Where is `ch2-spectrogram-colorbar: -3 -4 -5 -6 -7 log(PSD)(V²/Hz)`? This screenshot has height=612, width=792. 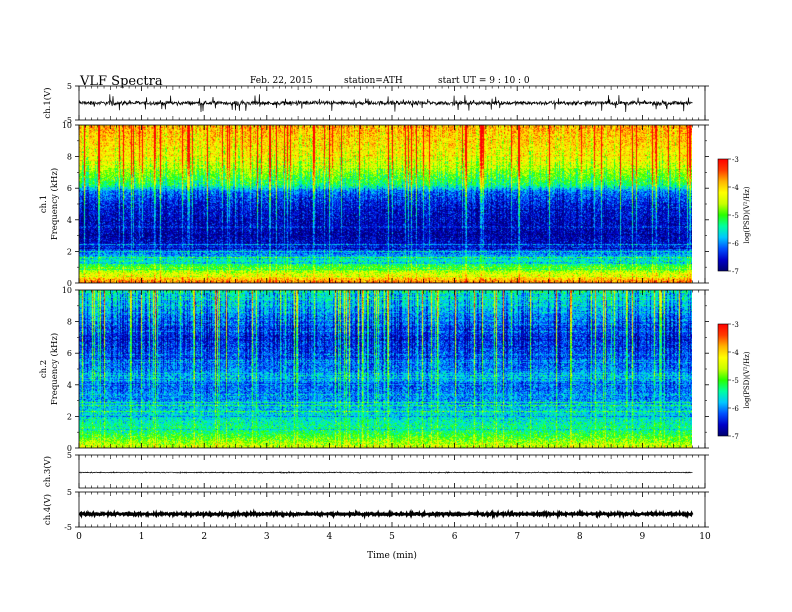
ch2-spectrogram-colorbar: -3 -4 -5 -6 -7 log(PSD)(V²/Hz) is located at coordinates (734, 381).